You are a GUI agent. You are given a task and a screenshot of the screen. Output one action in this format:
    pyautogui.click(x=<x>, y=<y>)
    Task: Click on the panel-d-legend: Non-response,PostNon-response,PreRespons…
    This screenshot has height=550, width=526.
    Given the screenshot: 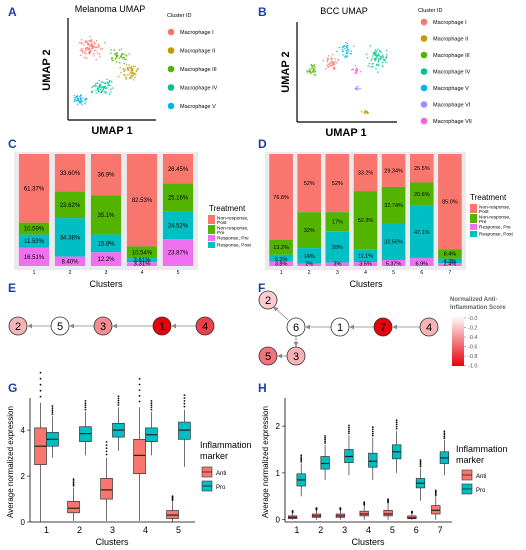 What is the action you would take?
    pyautogui.click(x=492, y=221)
    